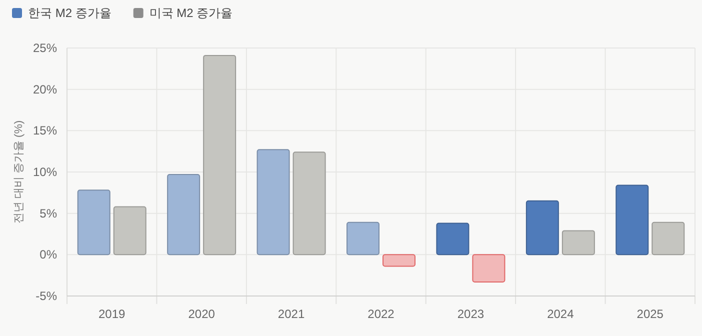 The width and height of the screenshot is (702, 336). What do you see at coordinates (45, 89) in the screenshot?
I see `y-tick-label: 20%` at bounding box center [45, 89].